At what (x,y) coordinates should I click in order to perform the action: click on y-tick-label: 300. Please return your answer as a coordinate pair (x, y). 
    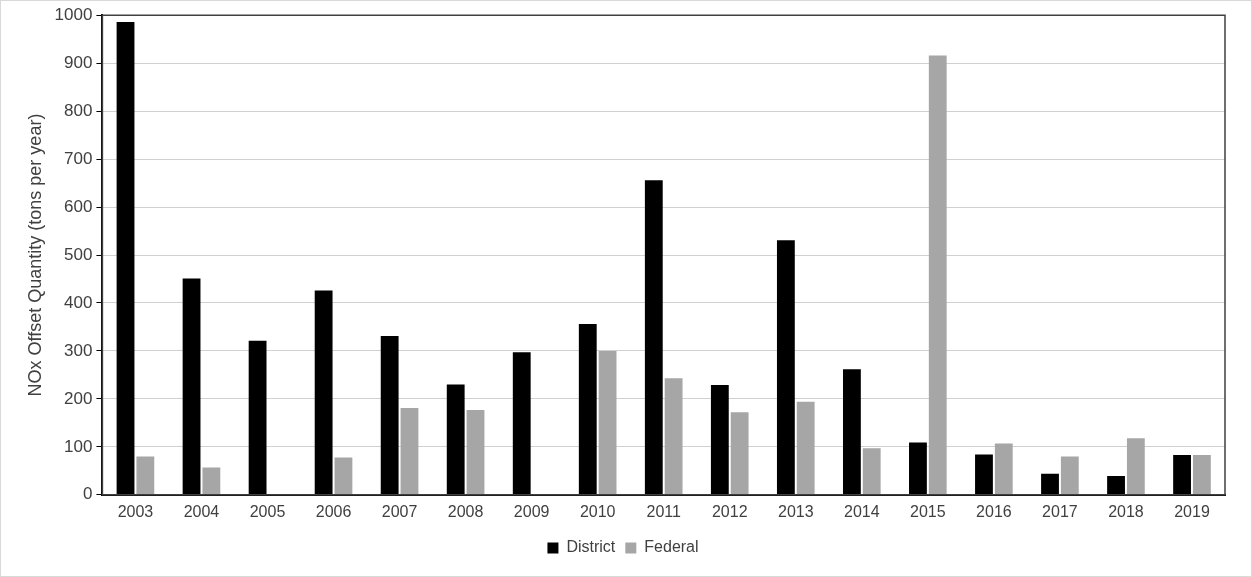
    Looking at the image, I should click on (78, 350).